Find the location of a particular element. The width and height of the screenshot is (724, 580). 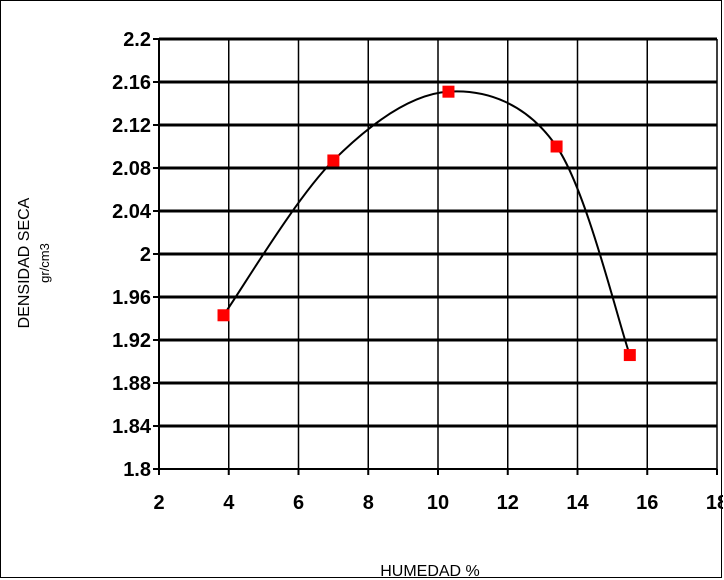

y-tick-label: 1.8 is located at coordinates (137, 470).